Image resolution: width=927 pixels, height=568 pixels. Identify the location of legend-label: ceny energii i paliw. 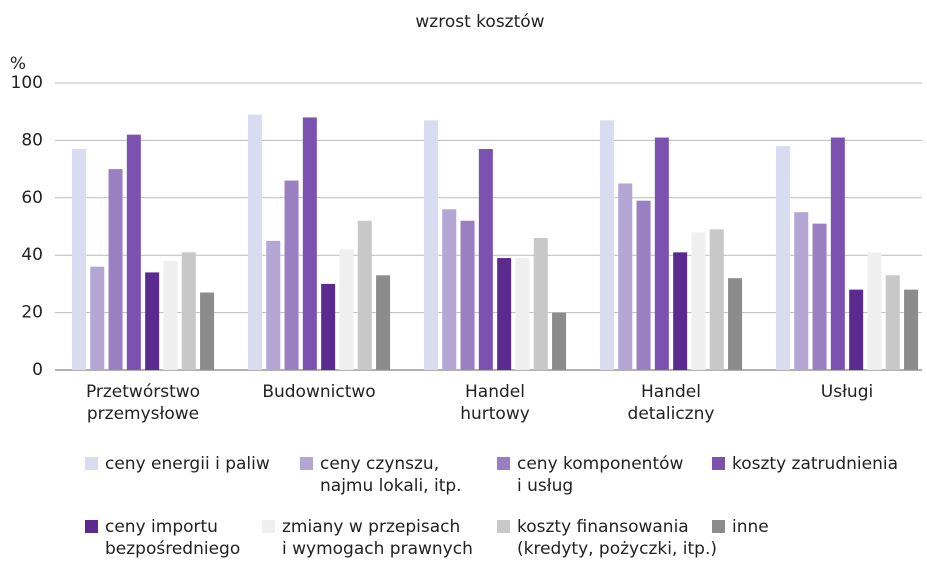
(187, 464).